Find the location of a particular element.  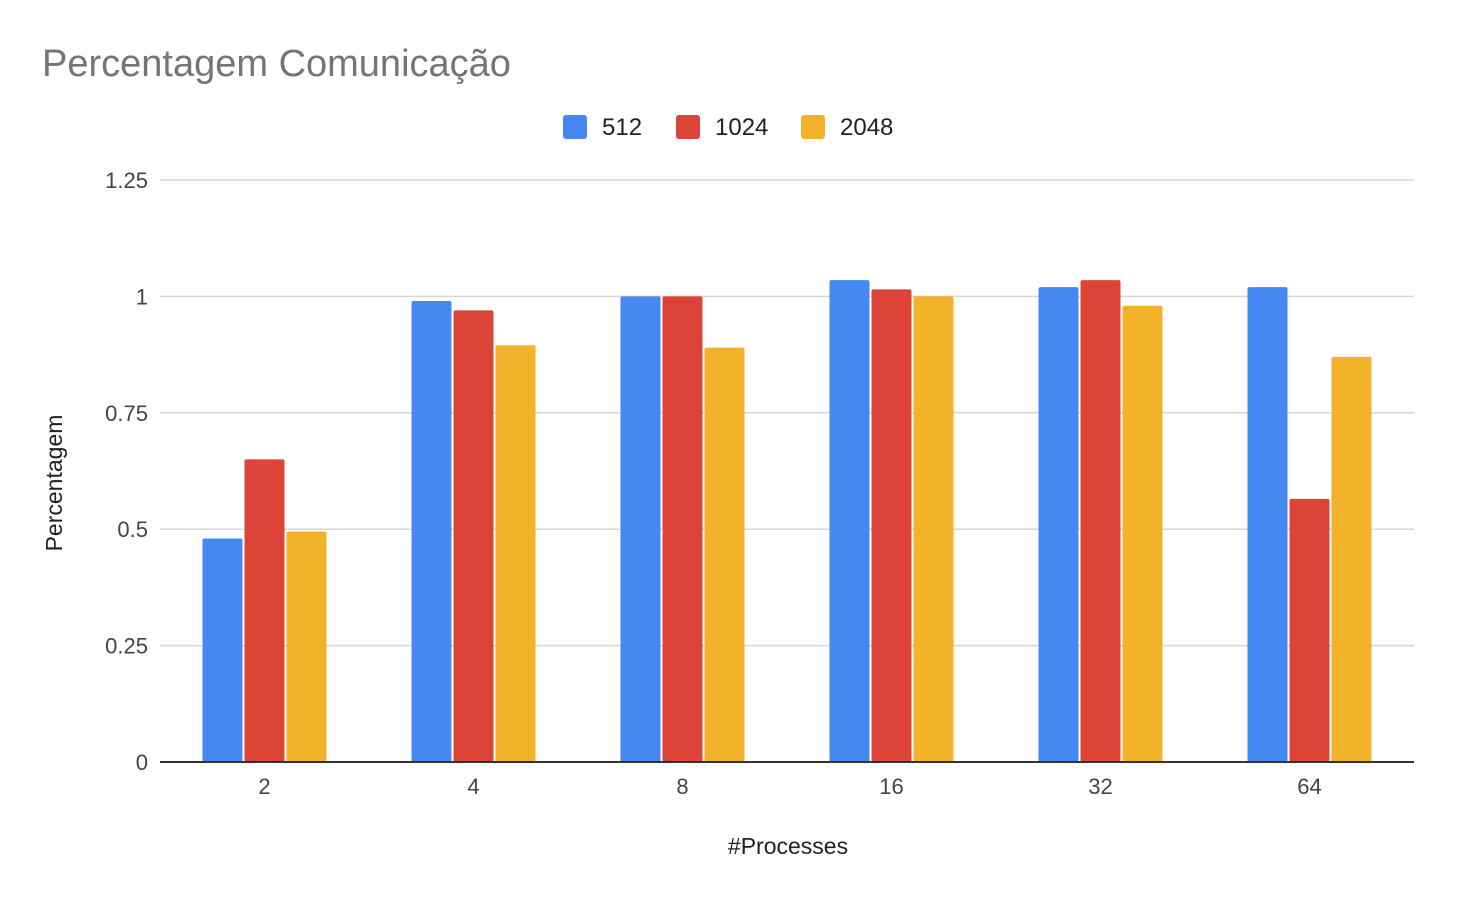

y-tick-label: 0.25 is located at coordinates (126, 646).